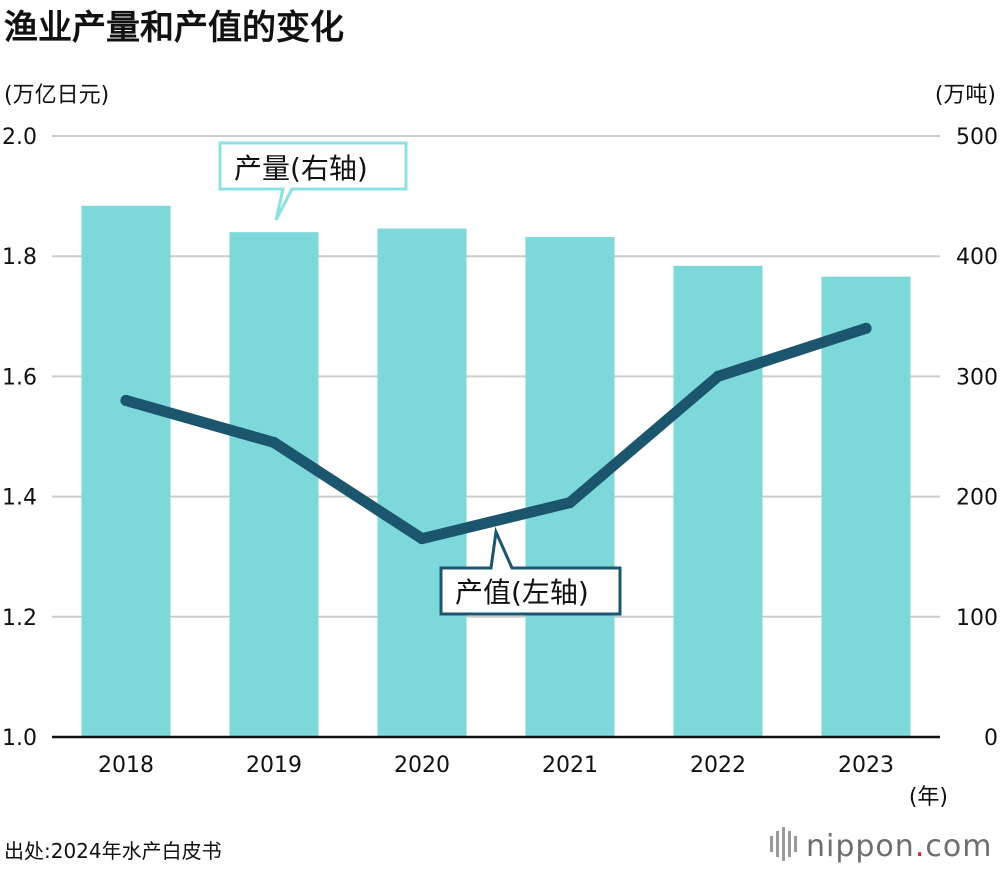  What do you see at coordinates (991, 738) in the screenshot?
I see `right-tick-label: 0` at bounding box center [991, 738].